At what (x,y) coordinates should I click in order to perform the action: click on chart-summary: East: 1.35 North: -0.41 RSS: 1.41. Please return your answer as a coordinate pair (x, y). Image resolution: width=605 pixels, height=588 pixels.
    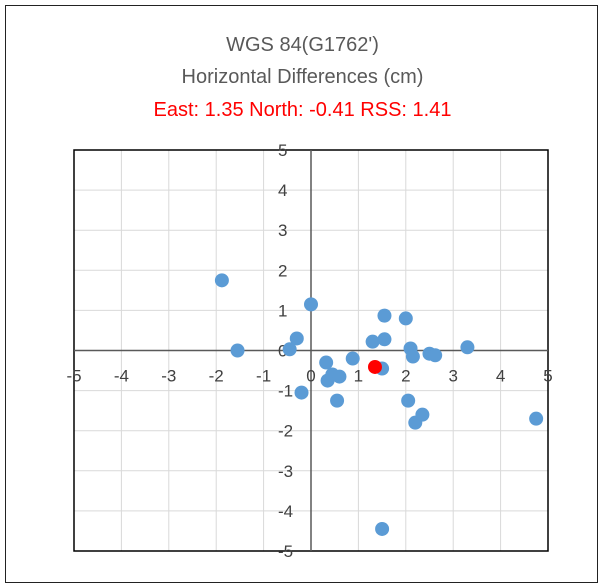
    Looking at the image, I should click on (302, 110).